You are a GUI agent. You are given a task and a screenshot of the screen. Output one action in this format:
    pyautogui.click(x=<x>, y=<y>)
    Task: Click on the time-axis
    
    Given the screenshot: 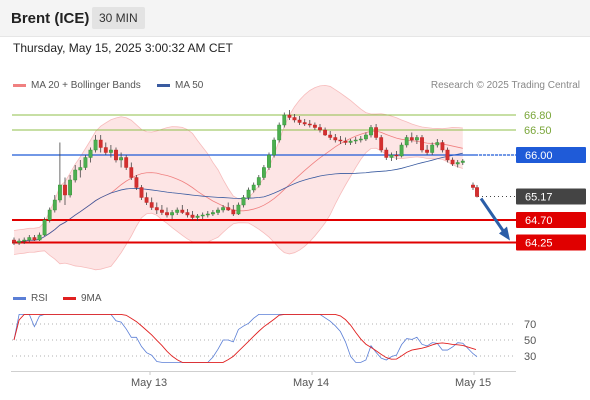 What is the action you would take?
    pyautogui.click(x=263, y=371)
    